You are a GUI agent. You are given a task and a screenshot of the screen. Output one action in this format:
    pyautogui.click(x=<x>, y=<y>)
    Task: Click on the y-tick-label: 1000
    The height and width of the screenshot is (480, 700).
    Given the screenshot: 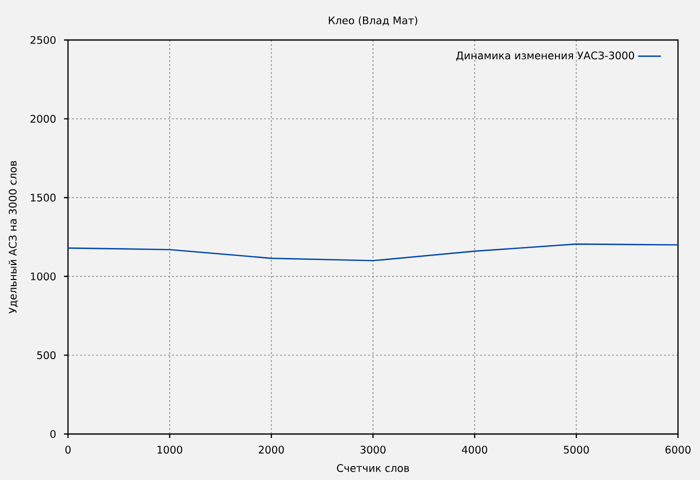 What is the action you would take?
    pyautogui.click(x=43, y=276)
    